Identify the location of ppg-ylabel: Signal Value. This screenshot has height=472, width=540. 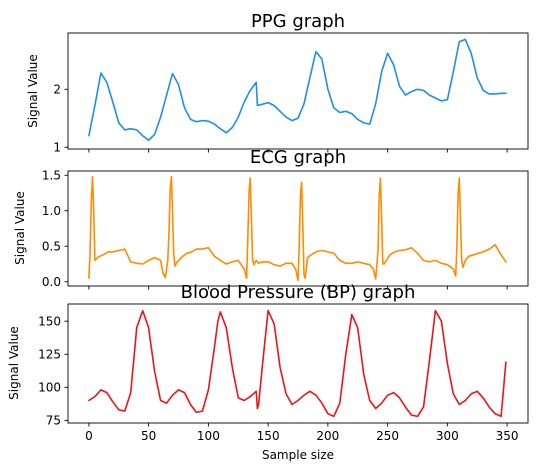
(33, 91).